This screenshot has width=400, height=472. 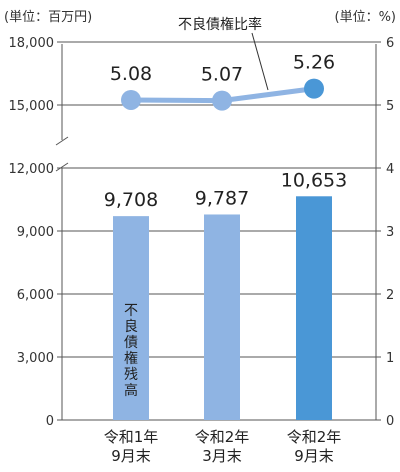 I want to click on right-axis-unit: (単位：%), so click(x=365, y=17).